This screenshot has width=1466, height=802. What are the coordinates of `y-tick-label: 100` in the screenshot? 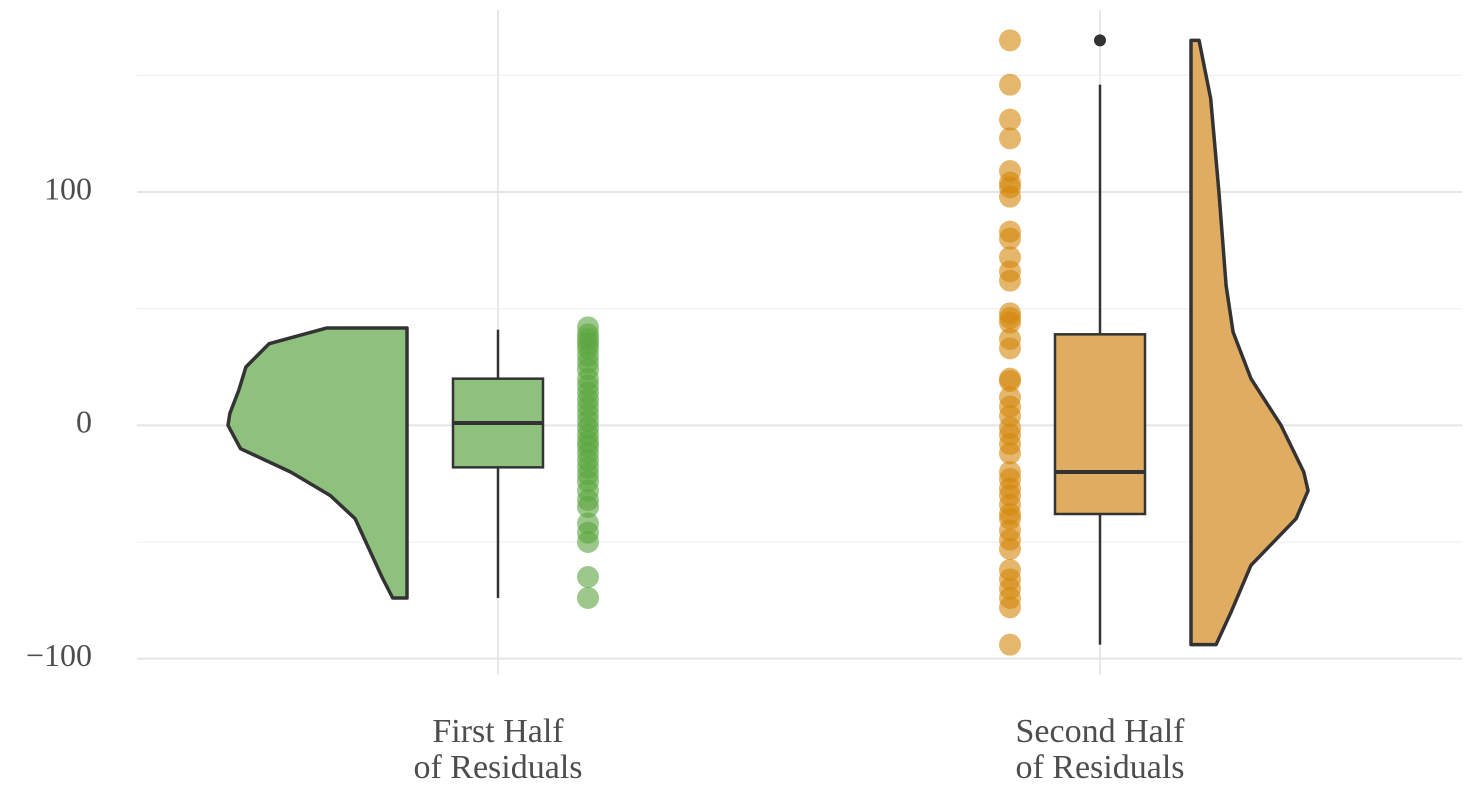 It's located at (68, 188).